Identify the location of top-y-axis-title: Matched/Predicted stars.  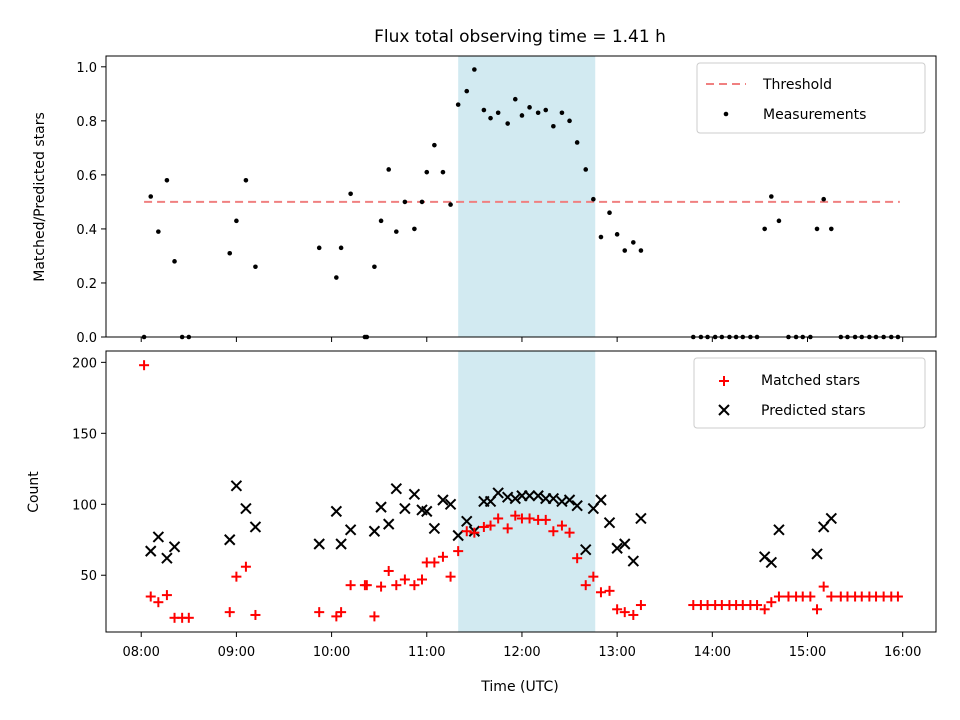
(40, 197).